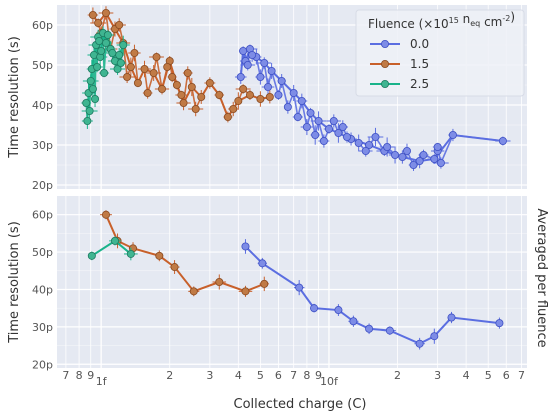  What do you see at coordinates (79, 375) in the screenshot?
I see `x-tick-label: 8` at bounding box center [79, 375].